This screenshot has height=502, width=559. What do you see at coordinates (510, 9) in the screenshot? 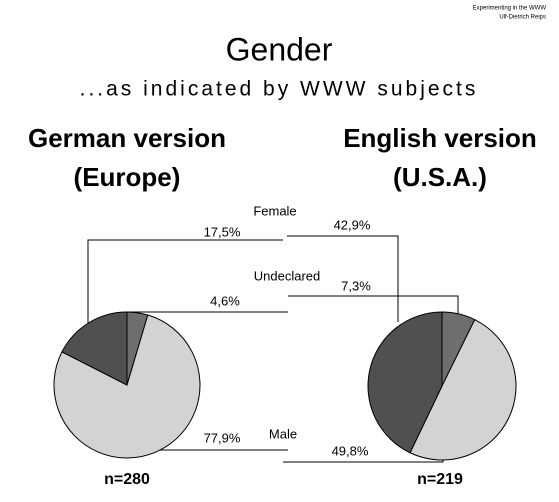
I see `credit: Experimenting in the WWW` at bounding box center [510, 9].